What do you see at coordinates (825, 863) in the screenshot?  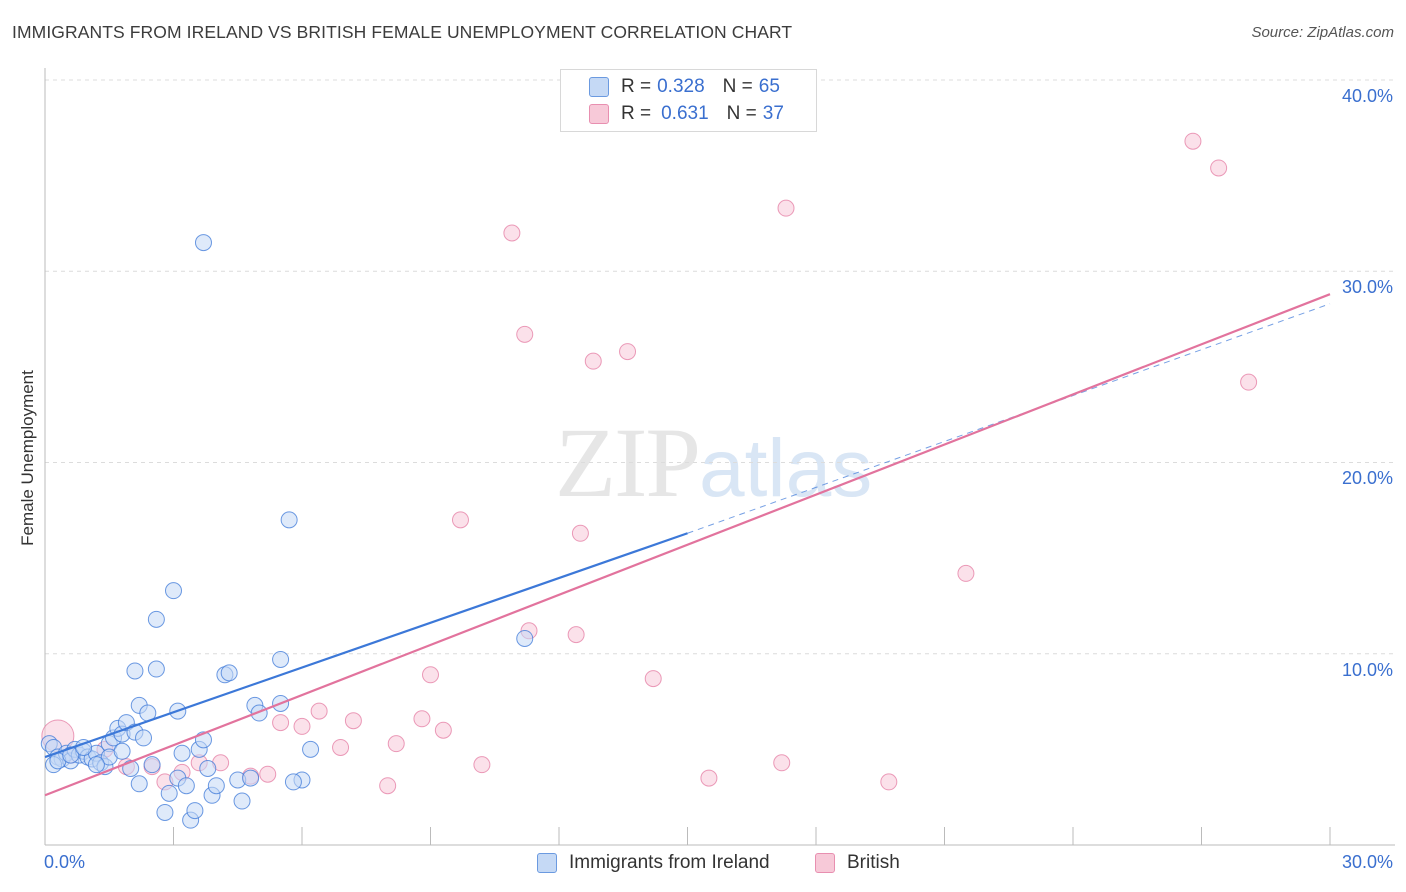 I see `bottom-legend-swatch-pink` at bounding box center [825, 863].